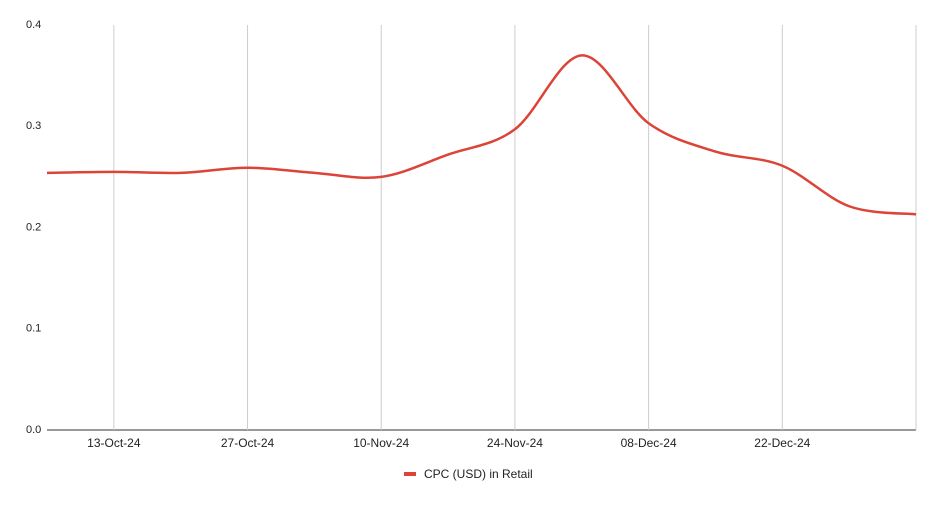  Describe the element at coordinates (515, 443) in the screenshot. I see `x-tick-label: 24-Nov-24` at that location.